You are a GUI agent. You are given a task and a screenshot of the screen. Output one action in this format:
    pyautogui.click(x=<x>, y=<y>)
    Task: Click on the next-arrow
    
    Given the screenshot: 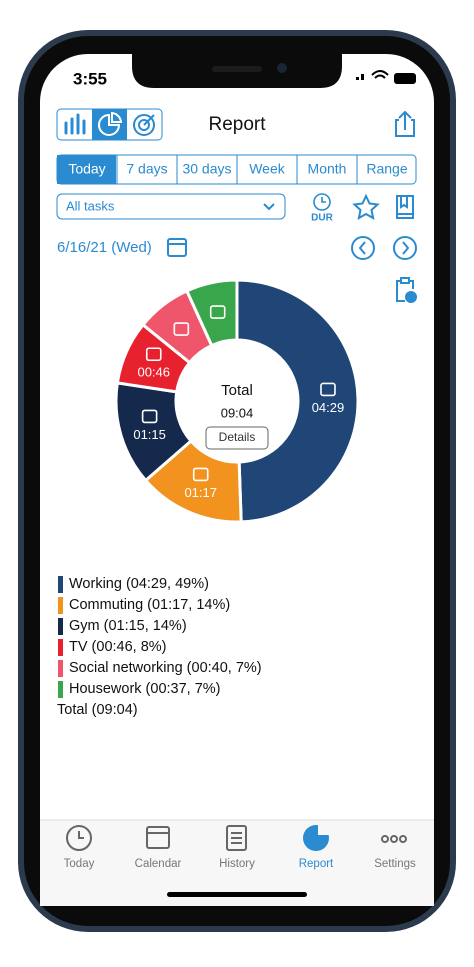 What is the action you would take?
    pyautogui.click(x=406, y=248)
    